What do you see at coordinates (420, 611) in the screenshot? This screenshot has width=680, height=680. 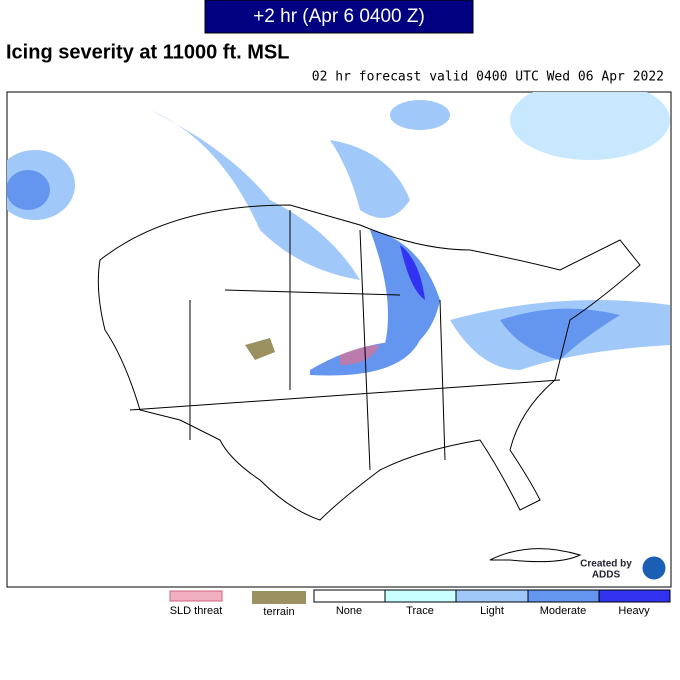 I see `scale-label: Trace` at bounding box center [420, 611].